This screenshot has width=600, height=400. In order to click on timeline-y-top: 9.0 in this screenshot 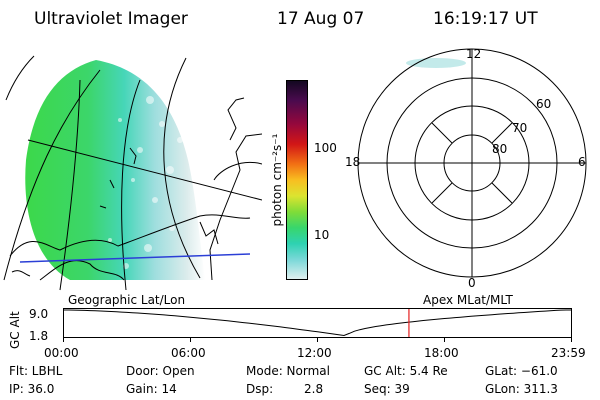, I will do `click(39, 314)`.